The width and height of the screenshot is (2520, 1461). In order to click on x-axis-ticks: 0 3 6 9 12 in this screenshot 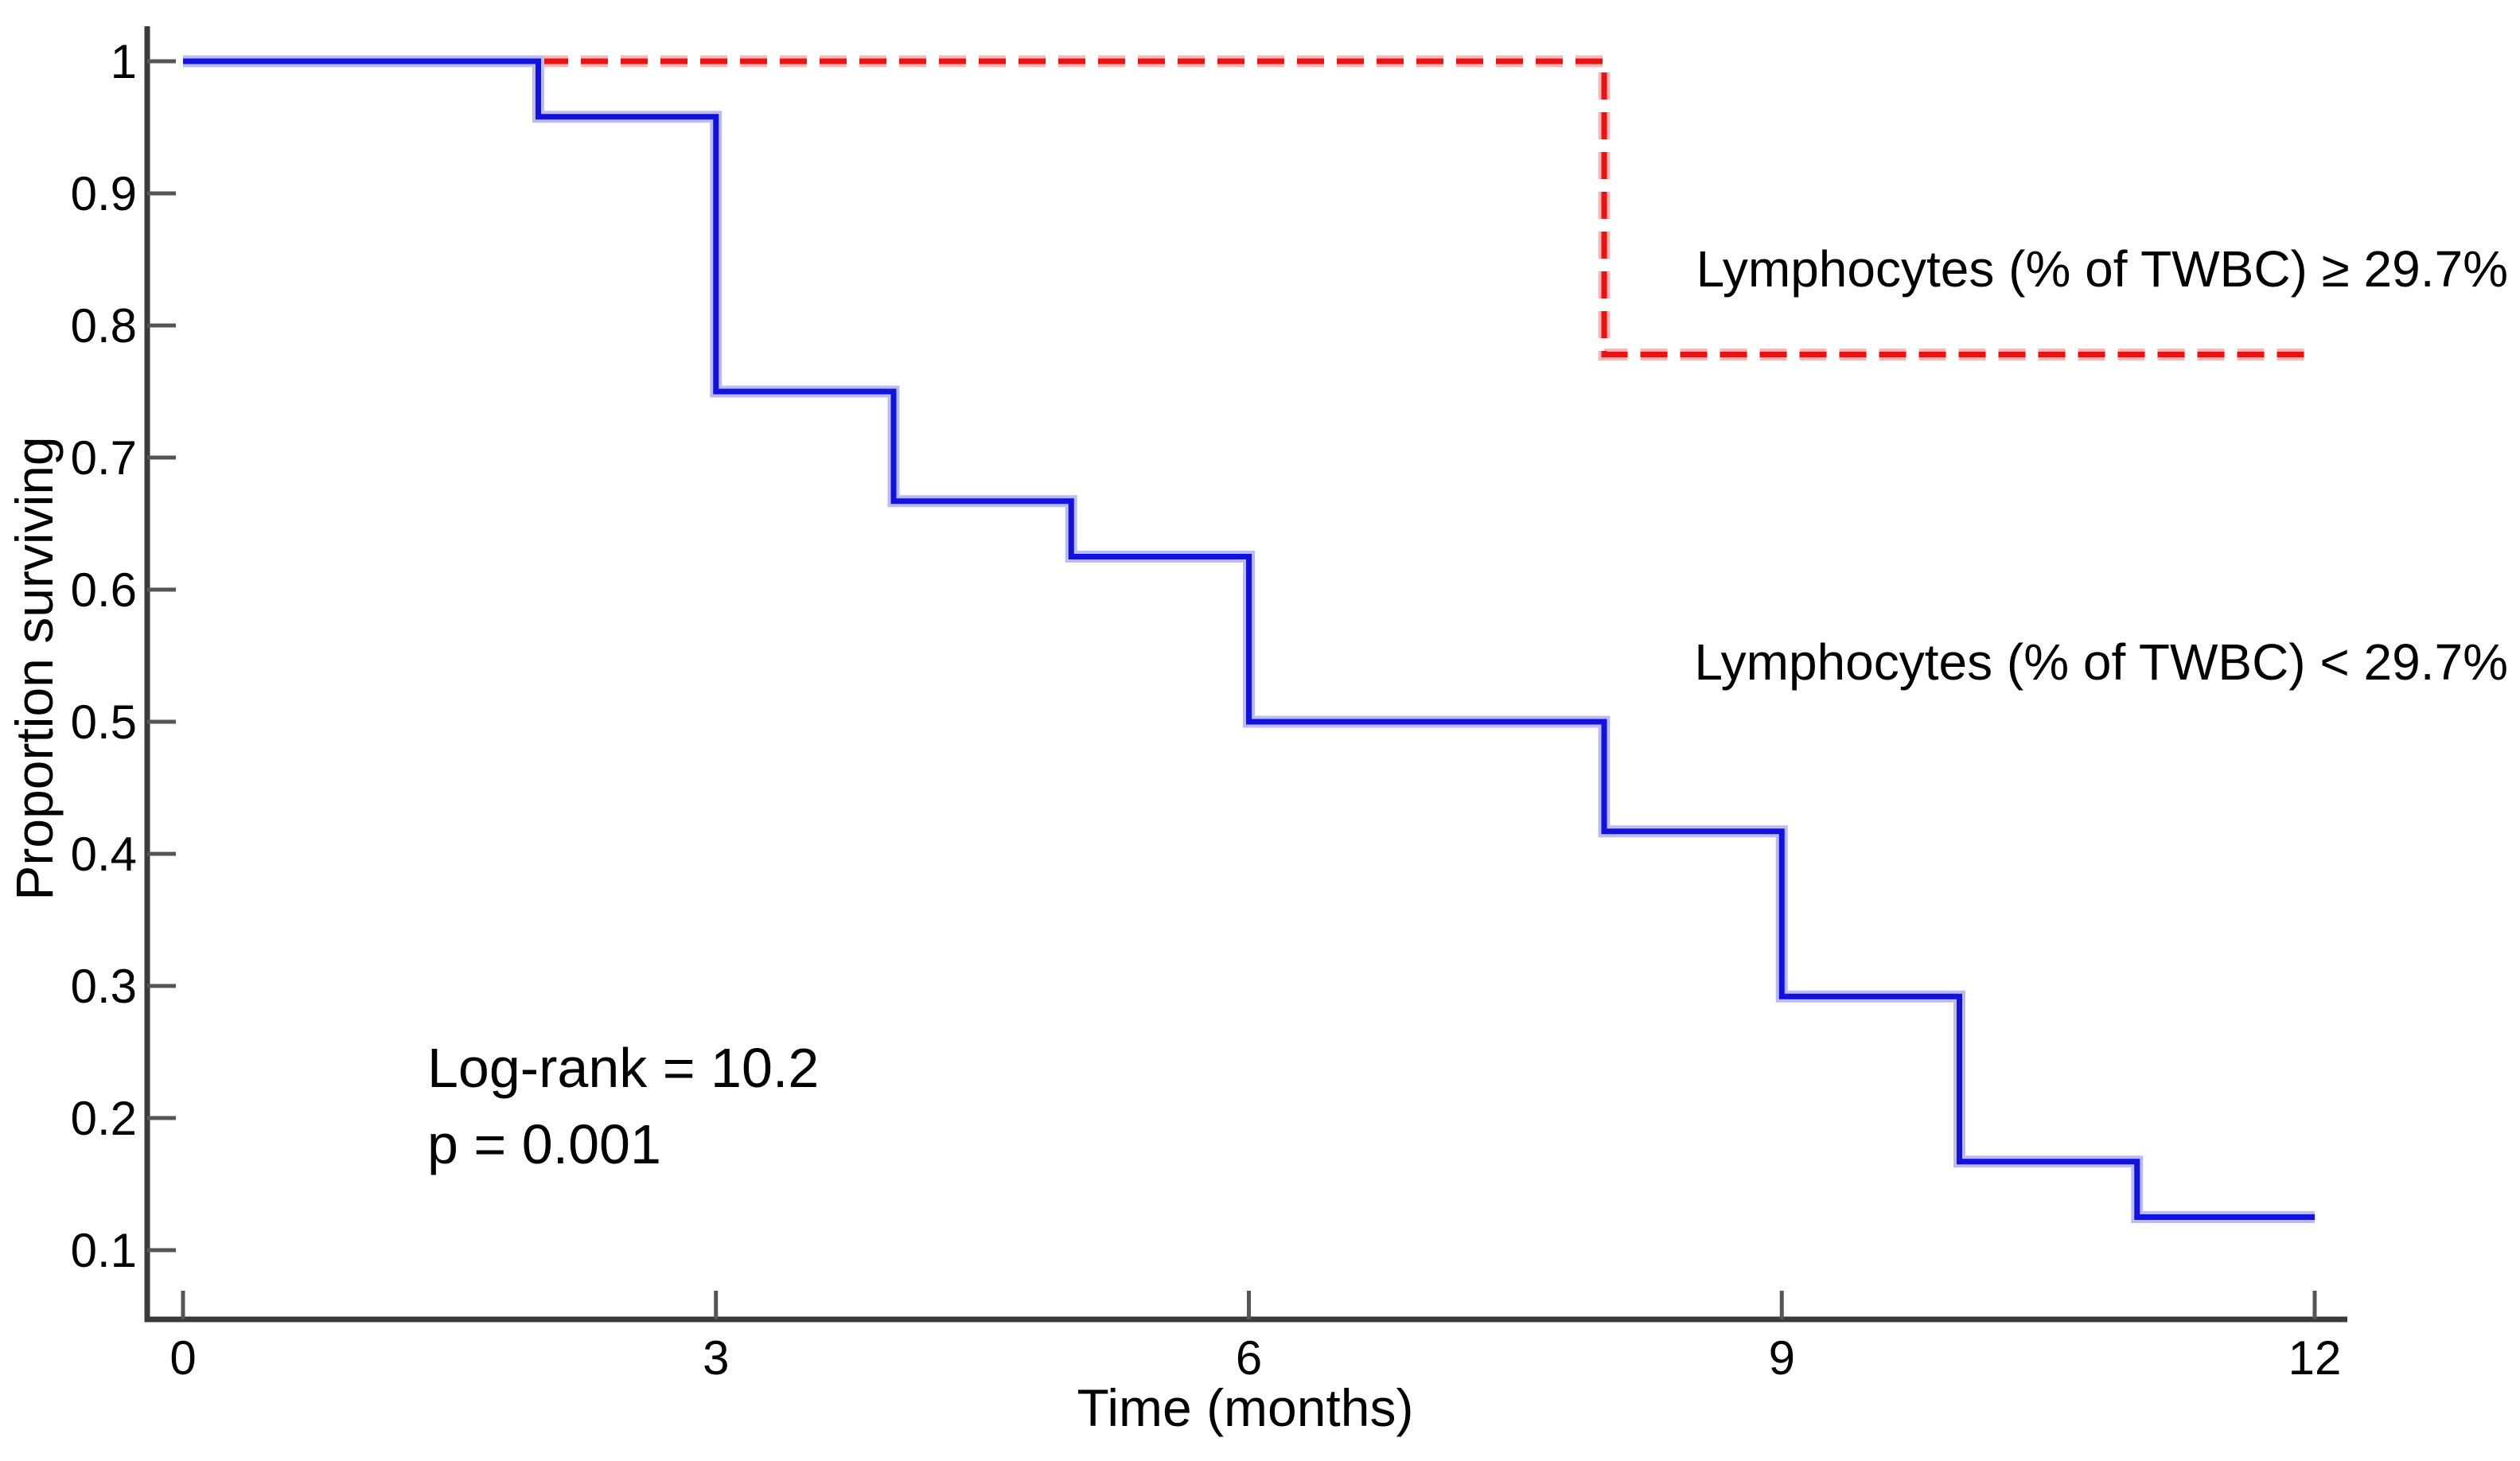, I will do `click(1255, 1338)`.